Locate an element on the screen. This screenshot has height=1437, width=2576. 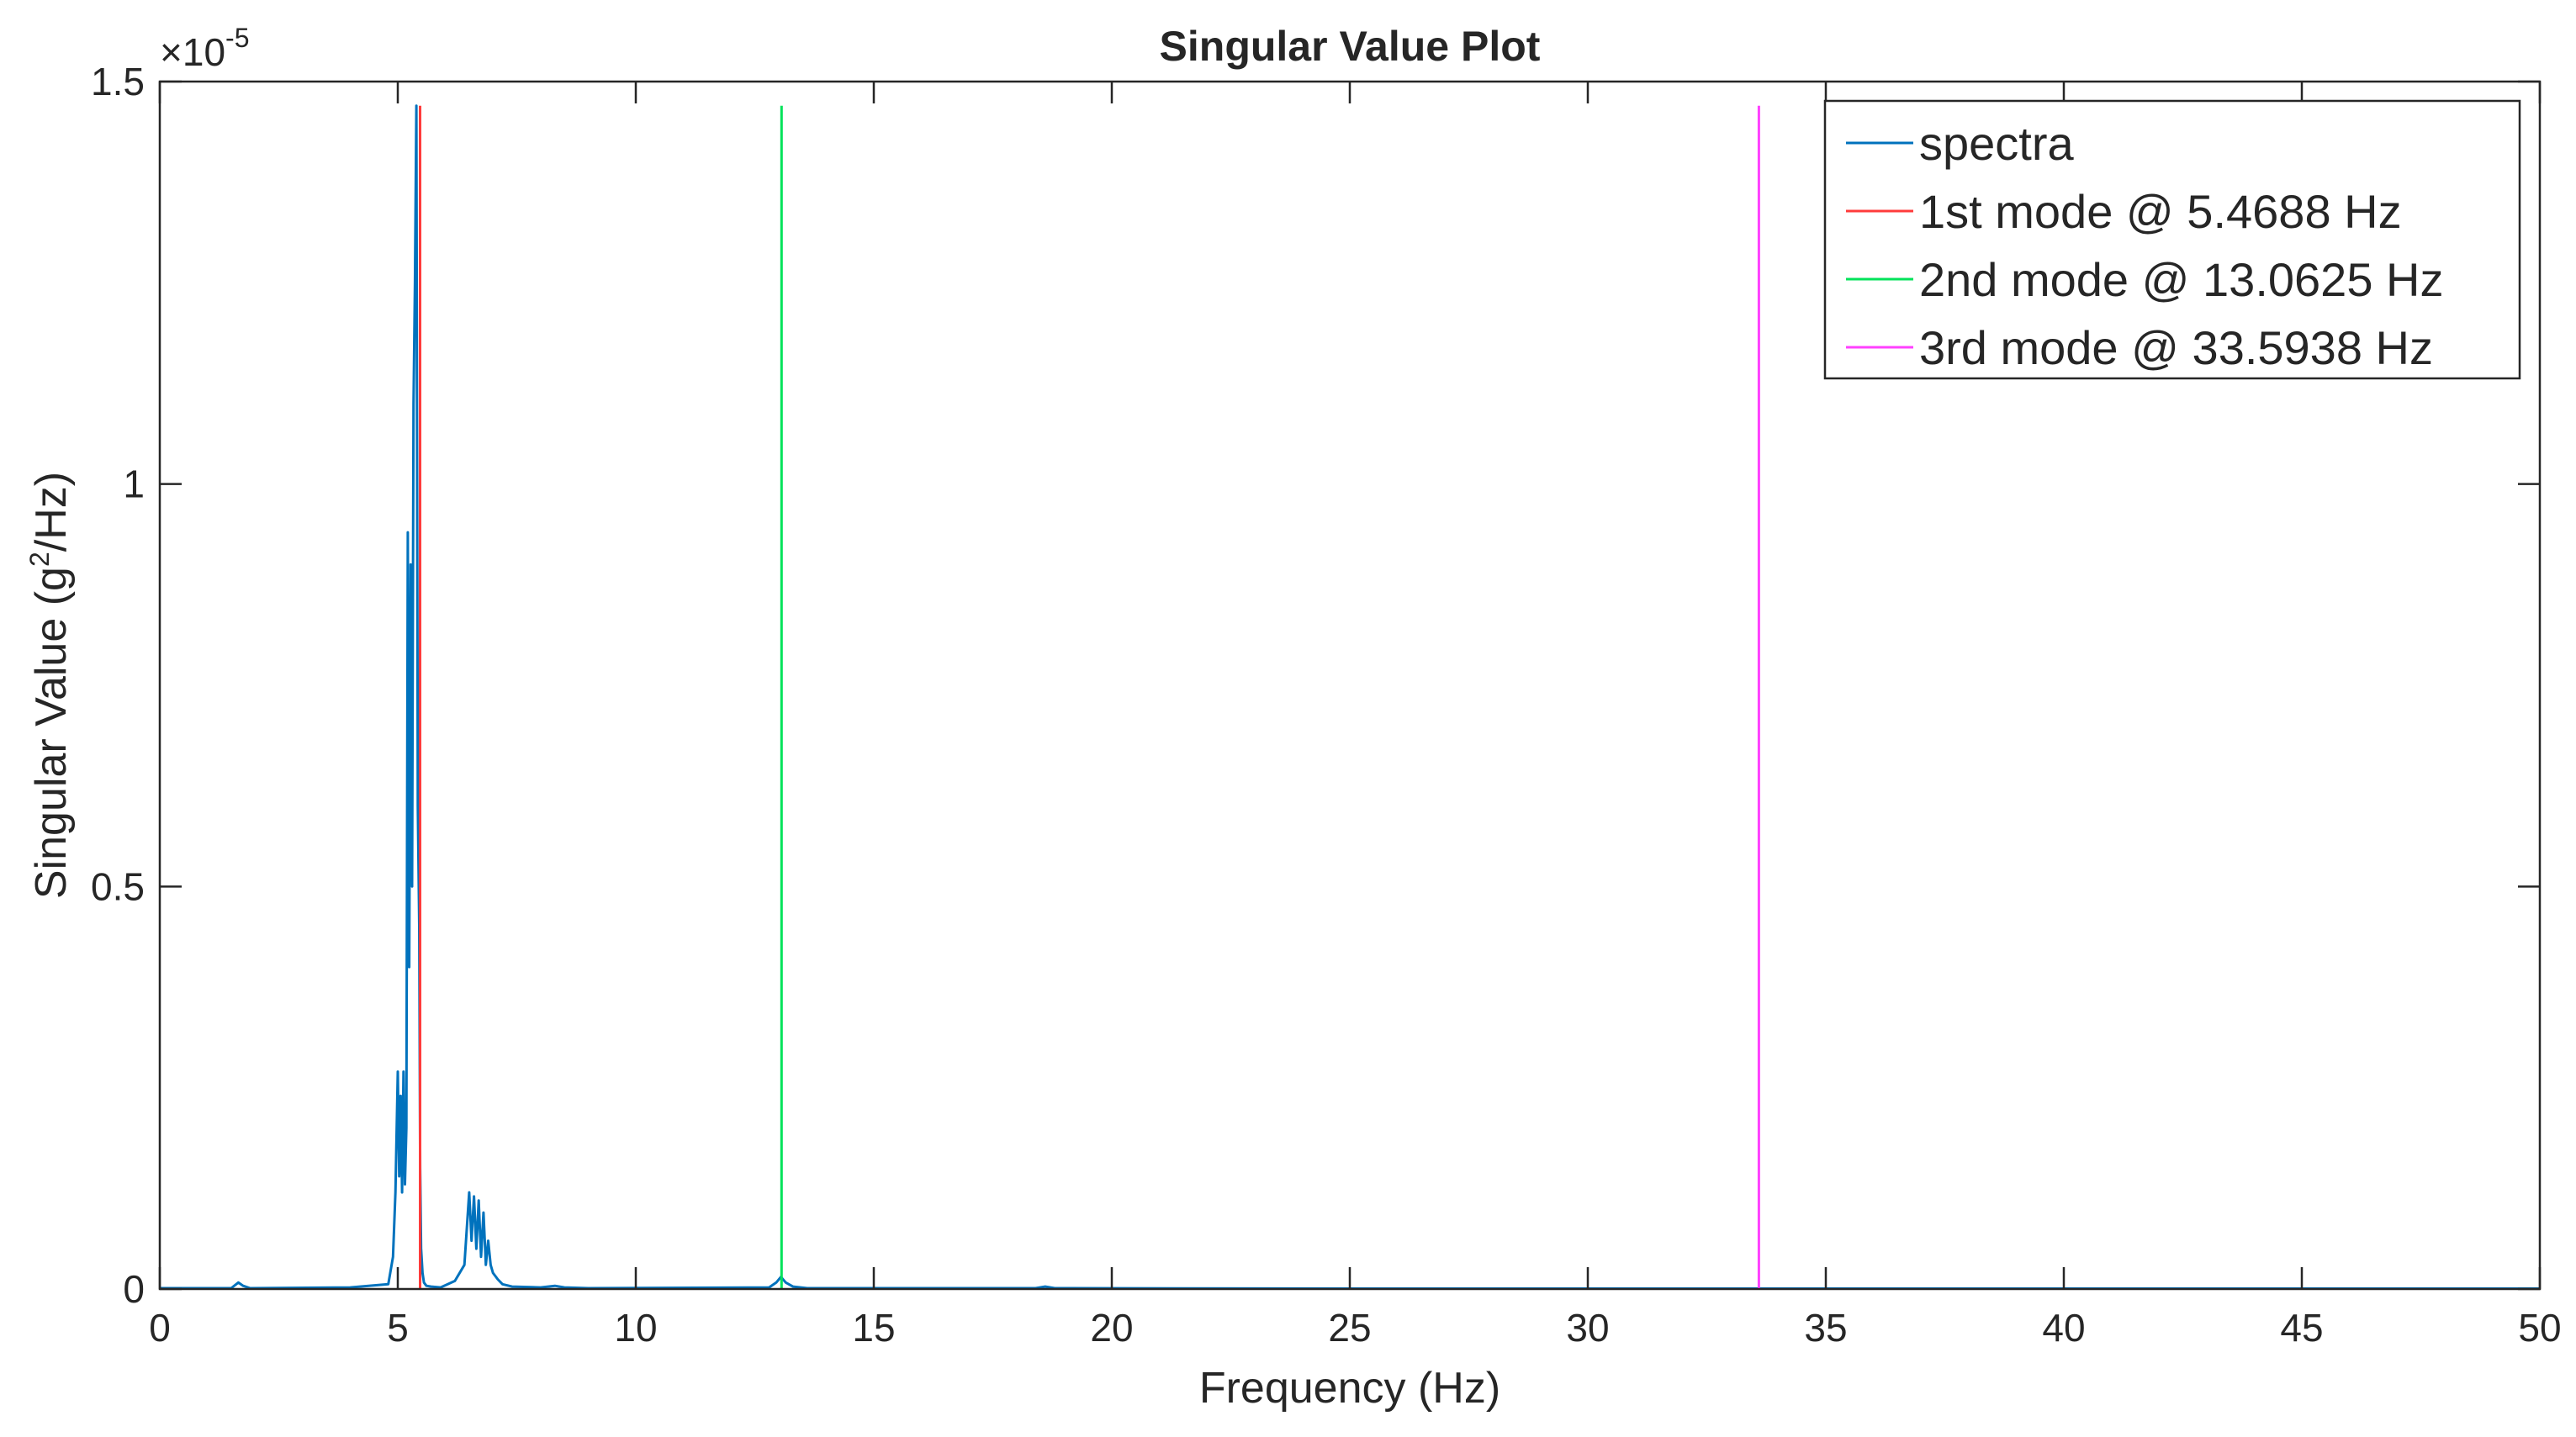
y-axis-label-superscript: 2 is located at coordinates (39, 559).